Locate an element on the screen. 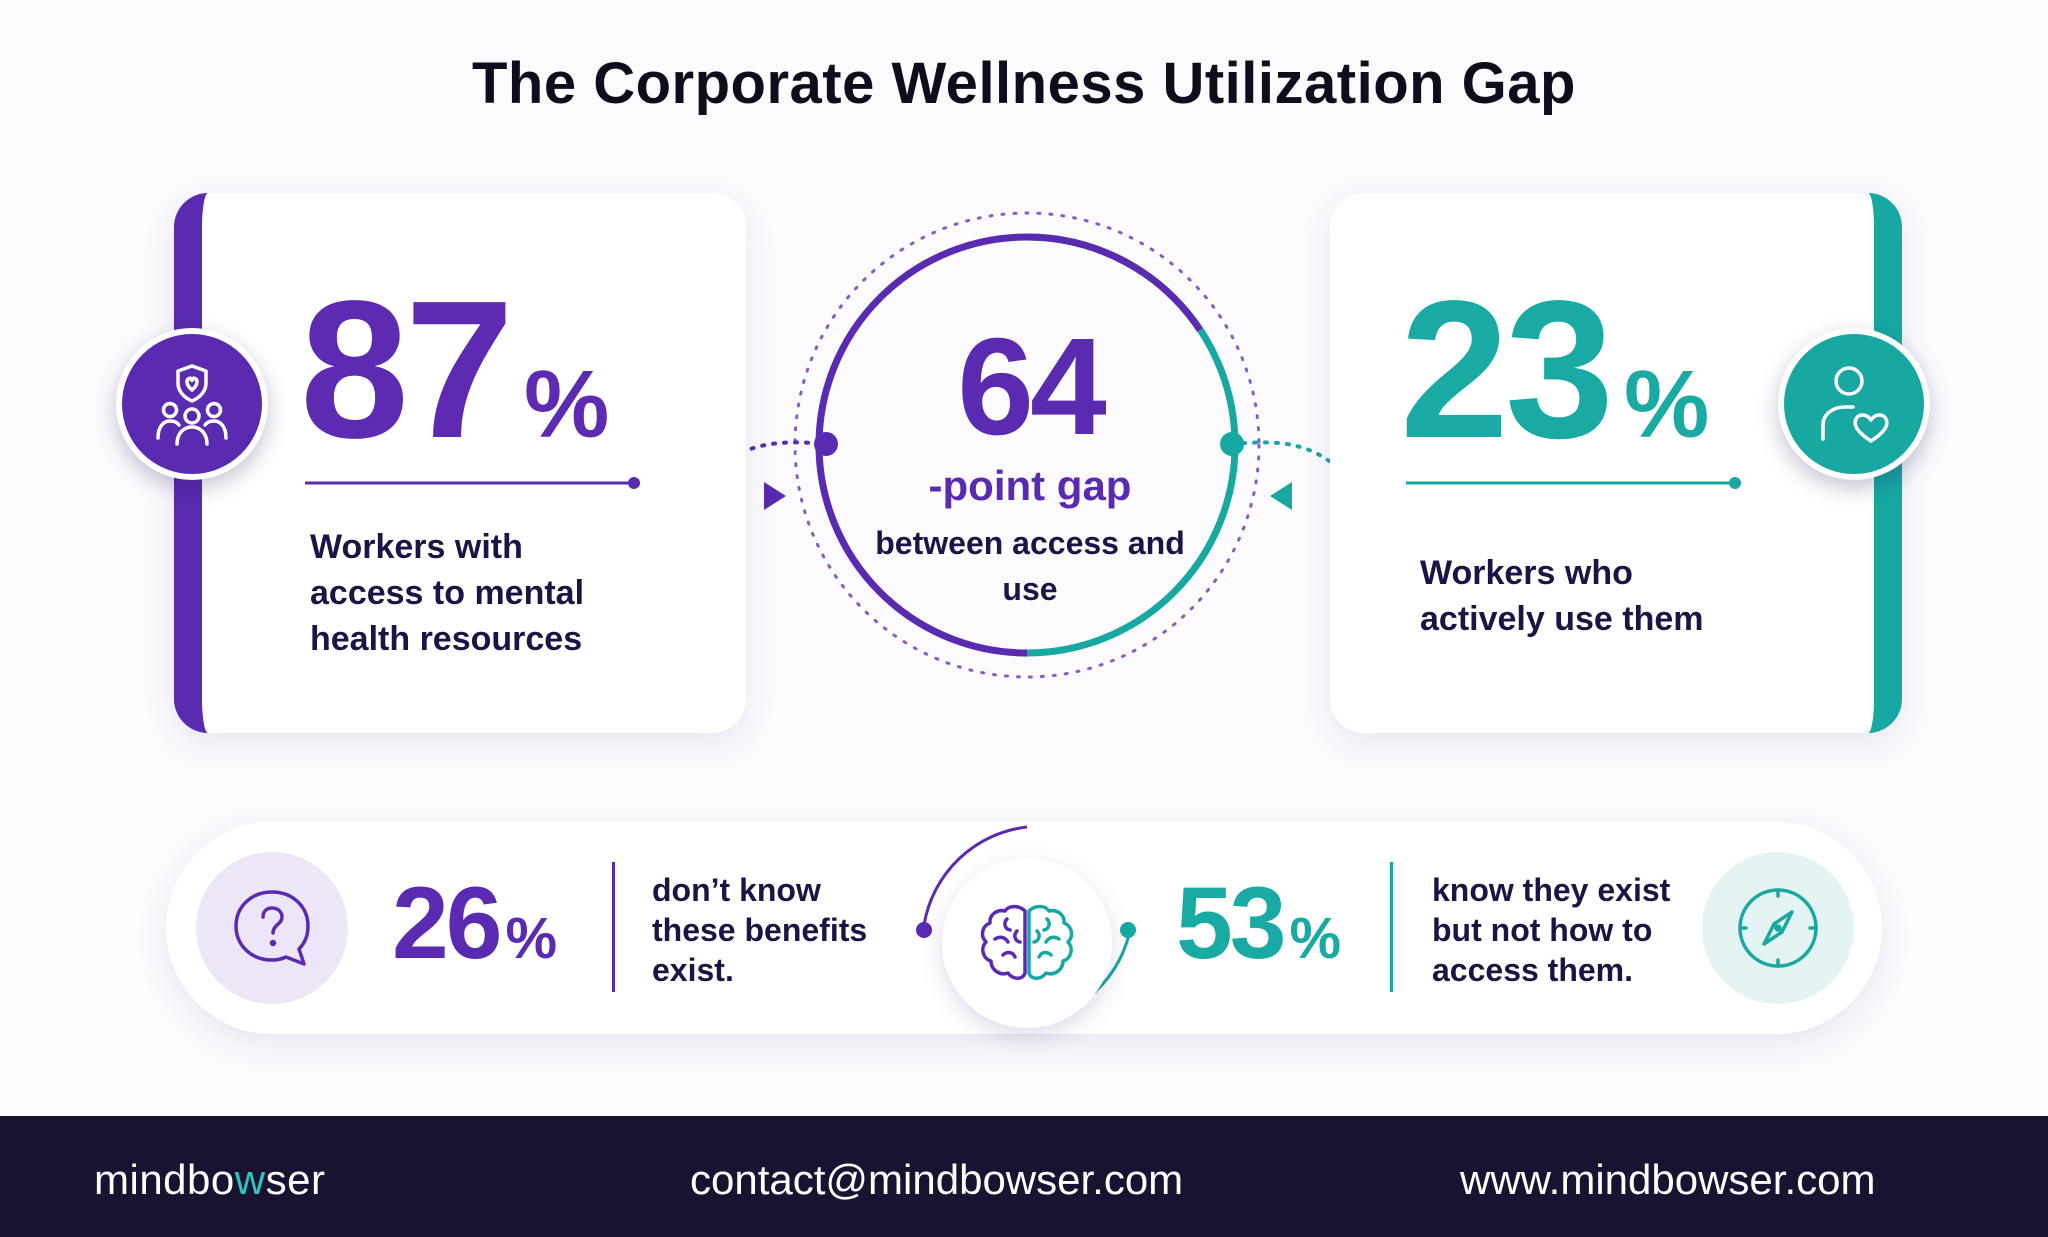 This screenshot has width=2048, height=1237. usage-unit: % is located at coordinates (1667, 404).